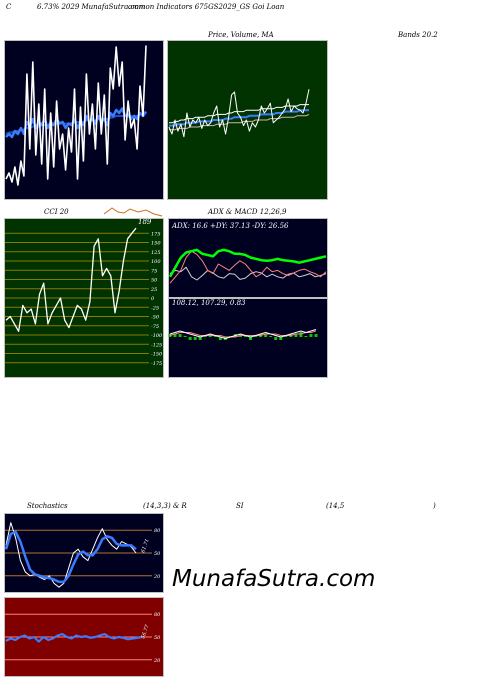 The width and height of the screenshot is (500, 680). What do you see at coordinates (71, 279) in the screenshot?
I see `cci-line` at bounding box center [71, 279].